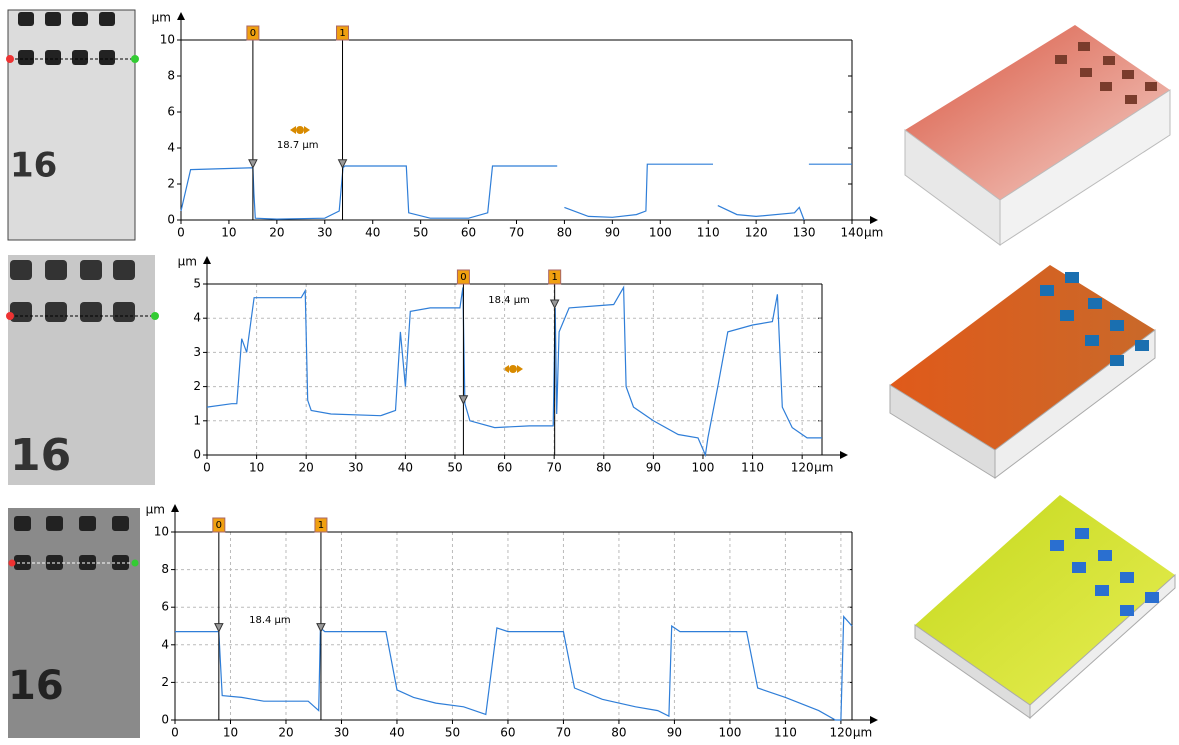 The image size is (1179, 745). What do you see at coordinates (513, 369) in the screenshot?
I see `move-icon` at bounding box center [513, 369].